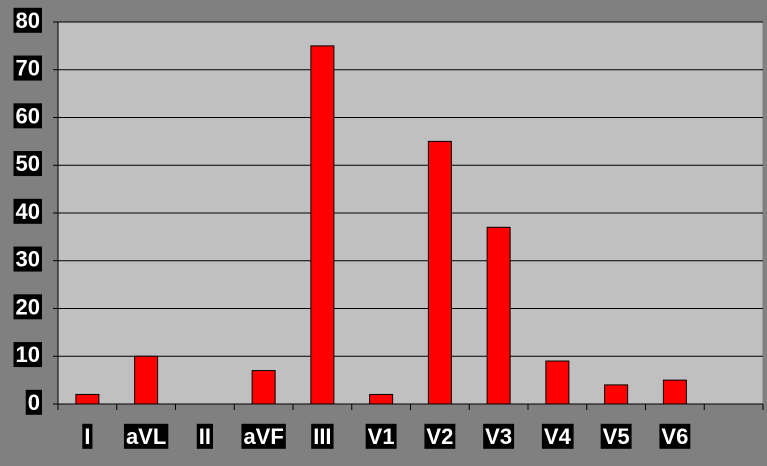  I want to click on y-tick-label: 0, so click(34, 402).